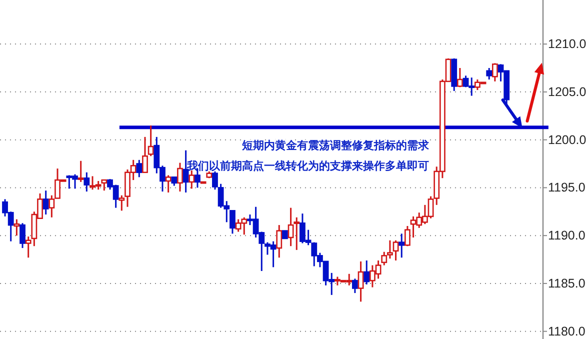 This screenshot has width=587, height=339. What do you see at coordinates (567, 235) in the screenshot?
I see `y-tick-label: 1190.0` at bounding box center [567, 235].